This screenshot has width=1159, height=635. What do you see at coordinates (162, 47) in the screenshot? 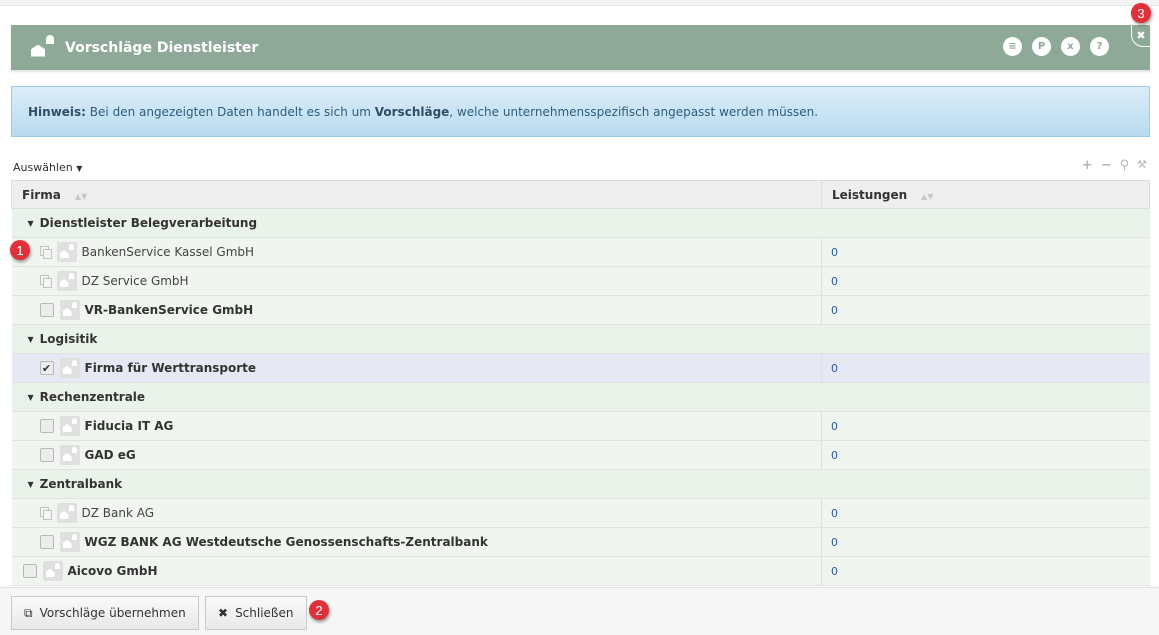
I see `dialog-title: Vorschläge Dienstleister` at bounding box center [162, 47].